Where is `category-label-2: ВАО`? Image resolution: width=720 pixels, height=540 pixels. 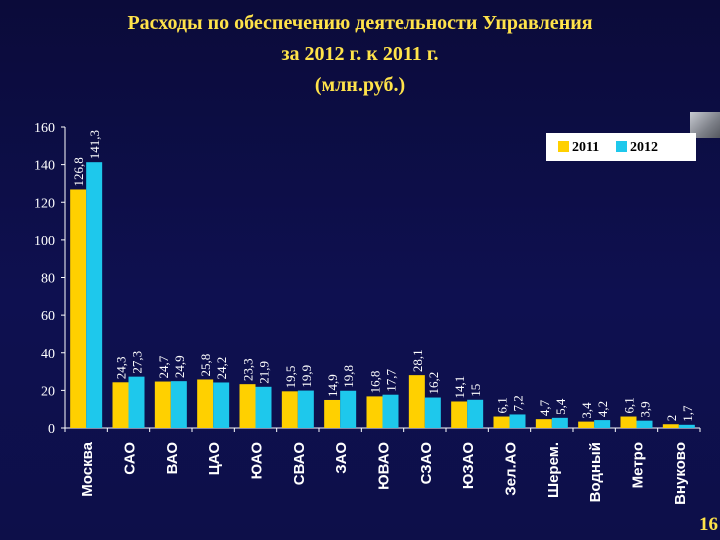 category-label-2: ВАО is located at coordinates (172, 458).